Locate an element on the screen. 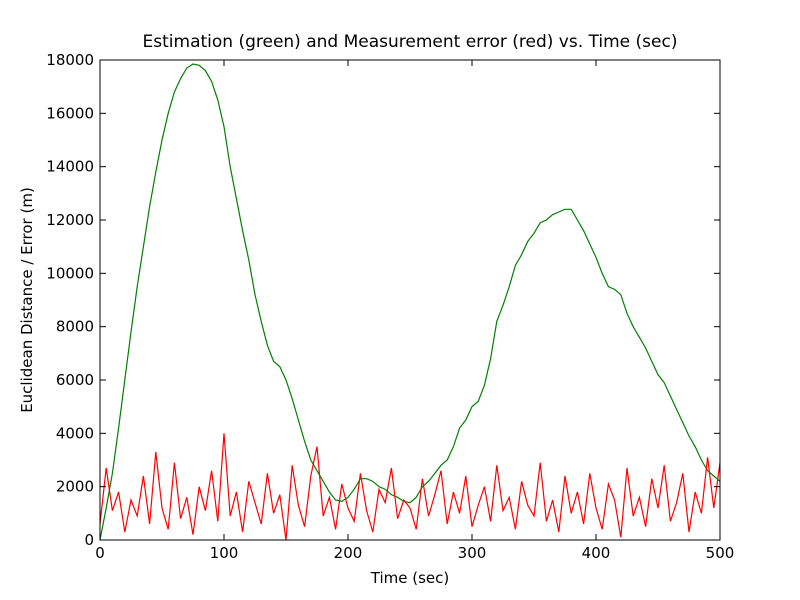 This screenshot has height=600, width=800. x-tick-label: 200 is located at coordinates (348, 553).